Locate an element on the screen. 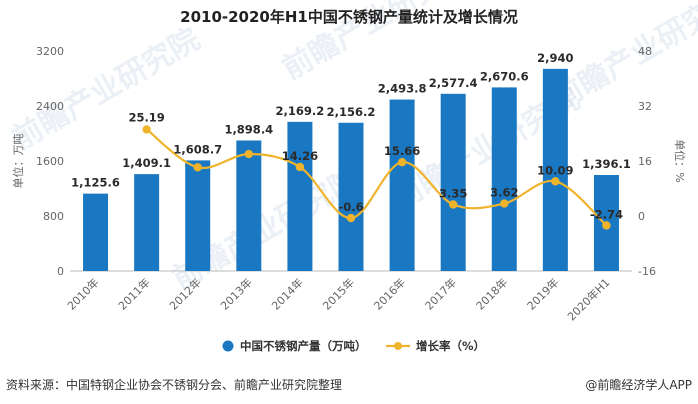  bar-value-label: 1,409.1 is located at coordinates (146, 163).